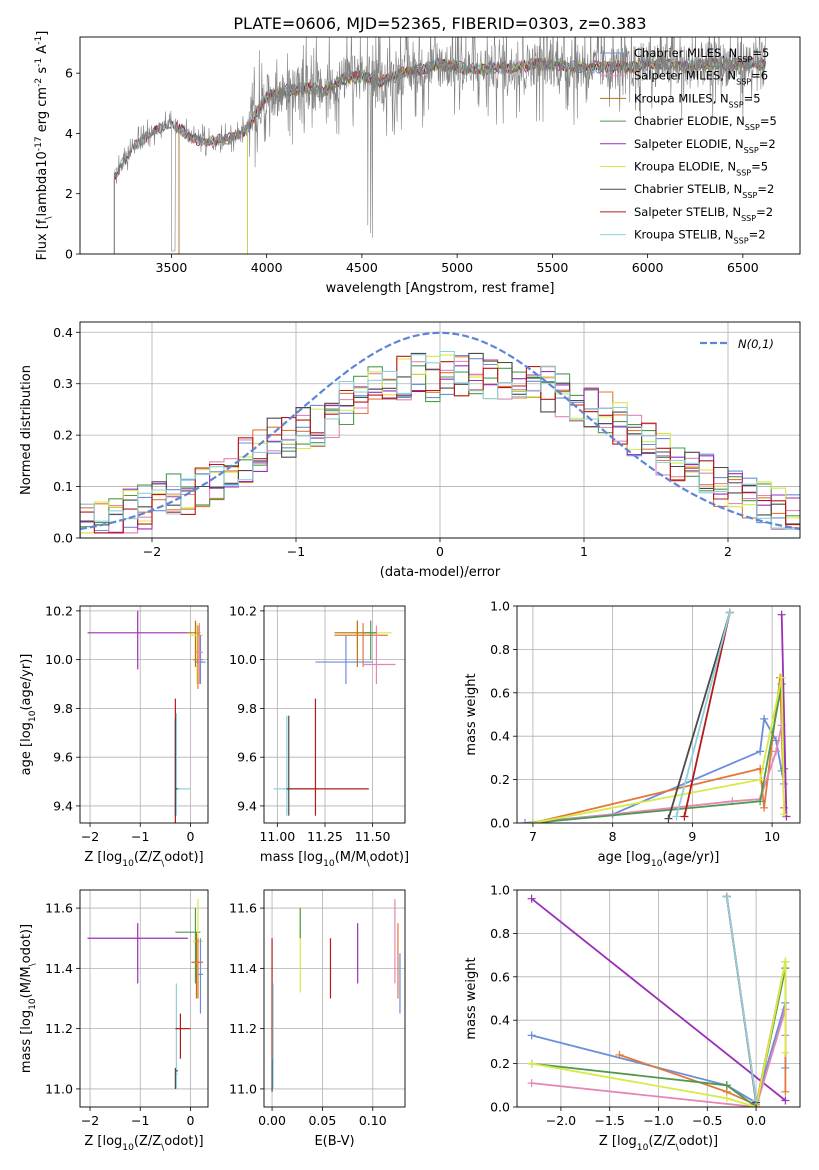  What do you see at coordinates (69, 254) in the screenshot?
I see `spectrum-ytick-label: 0` at bounding box center [69, 254].